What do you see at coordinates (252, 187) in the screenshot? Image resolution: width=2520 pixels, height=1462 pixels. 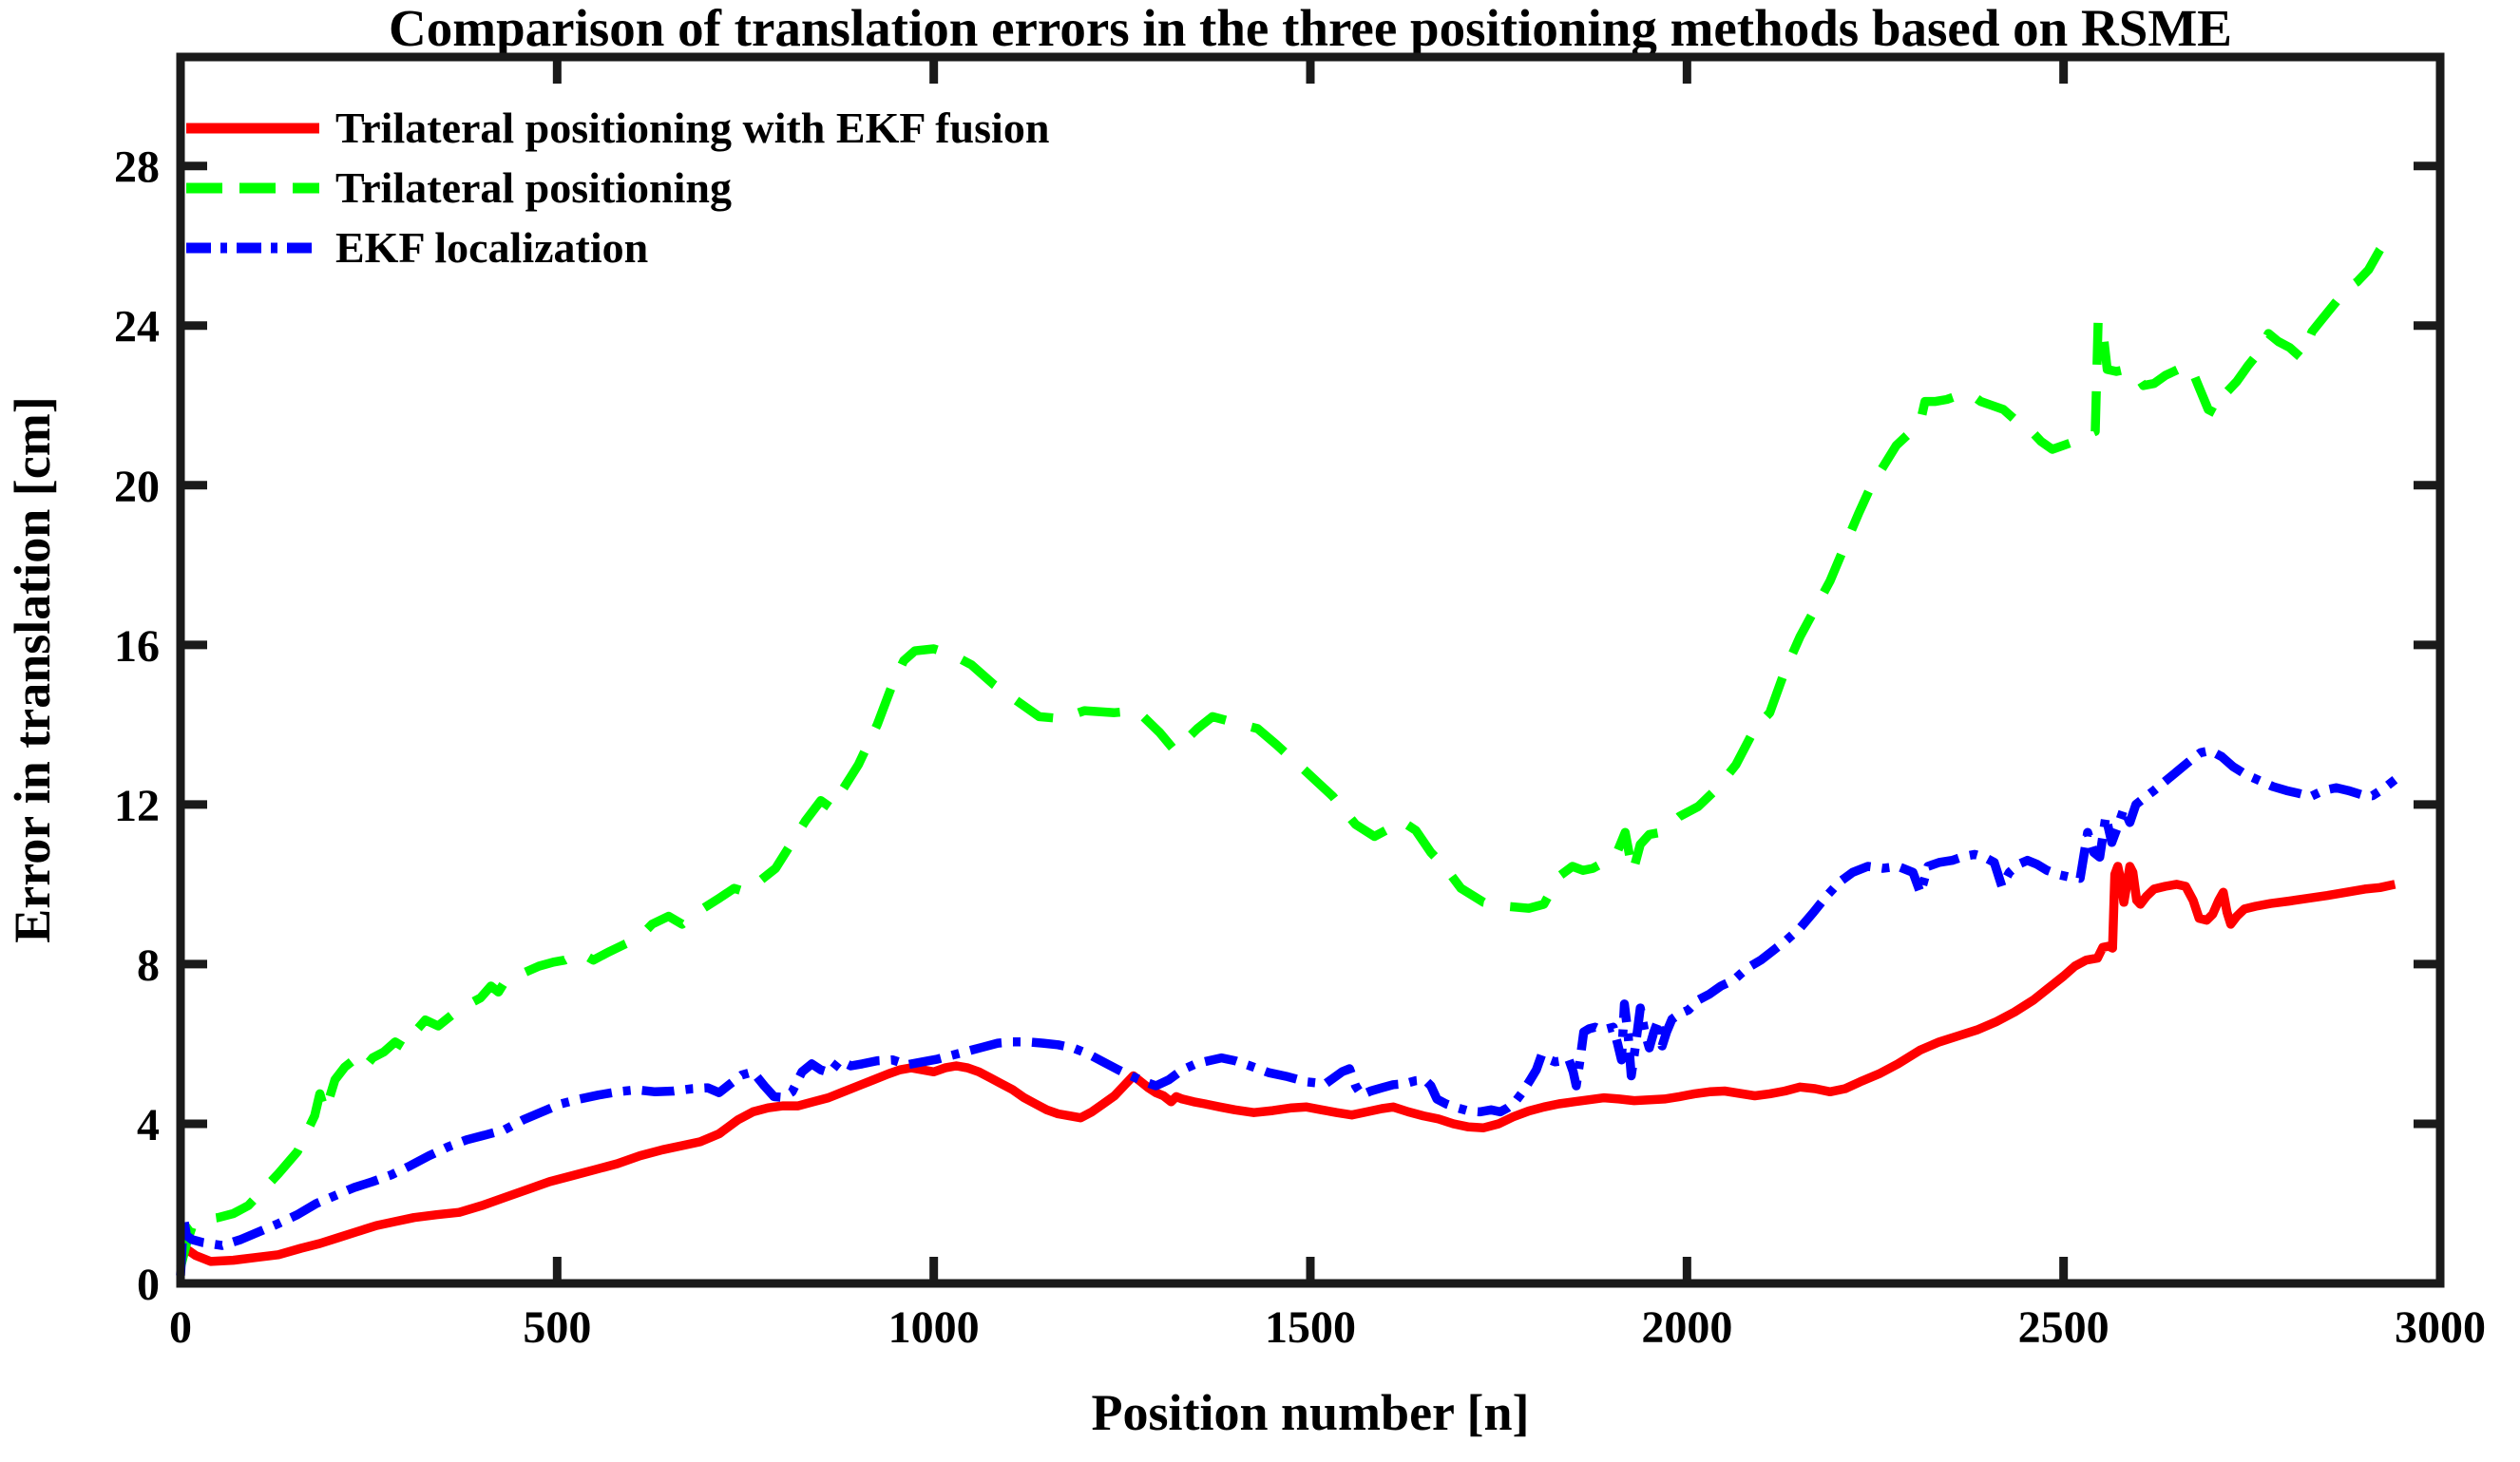 I see `legend-line-green` at bounding box center [252, 187].